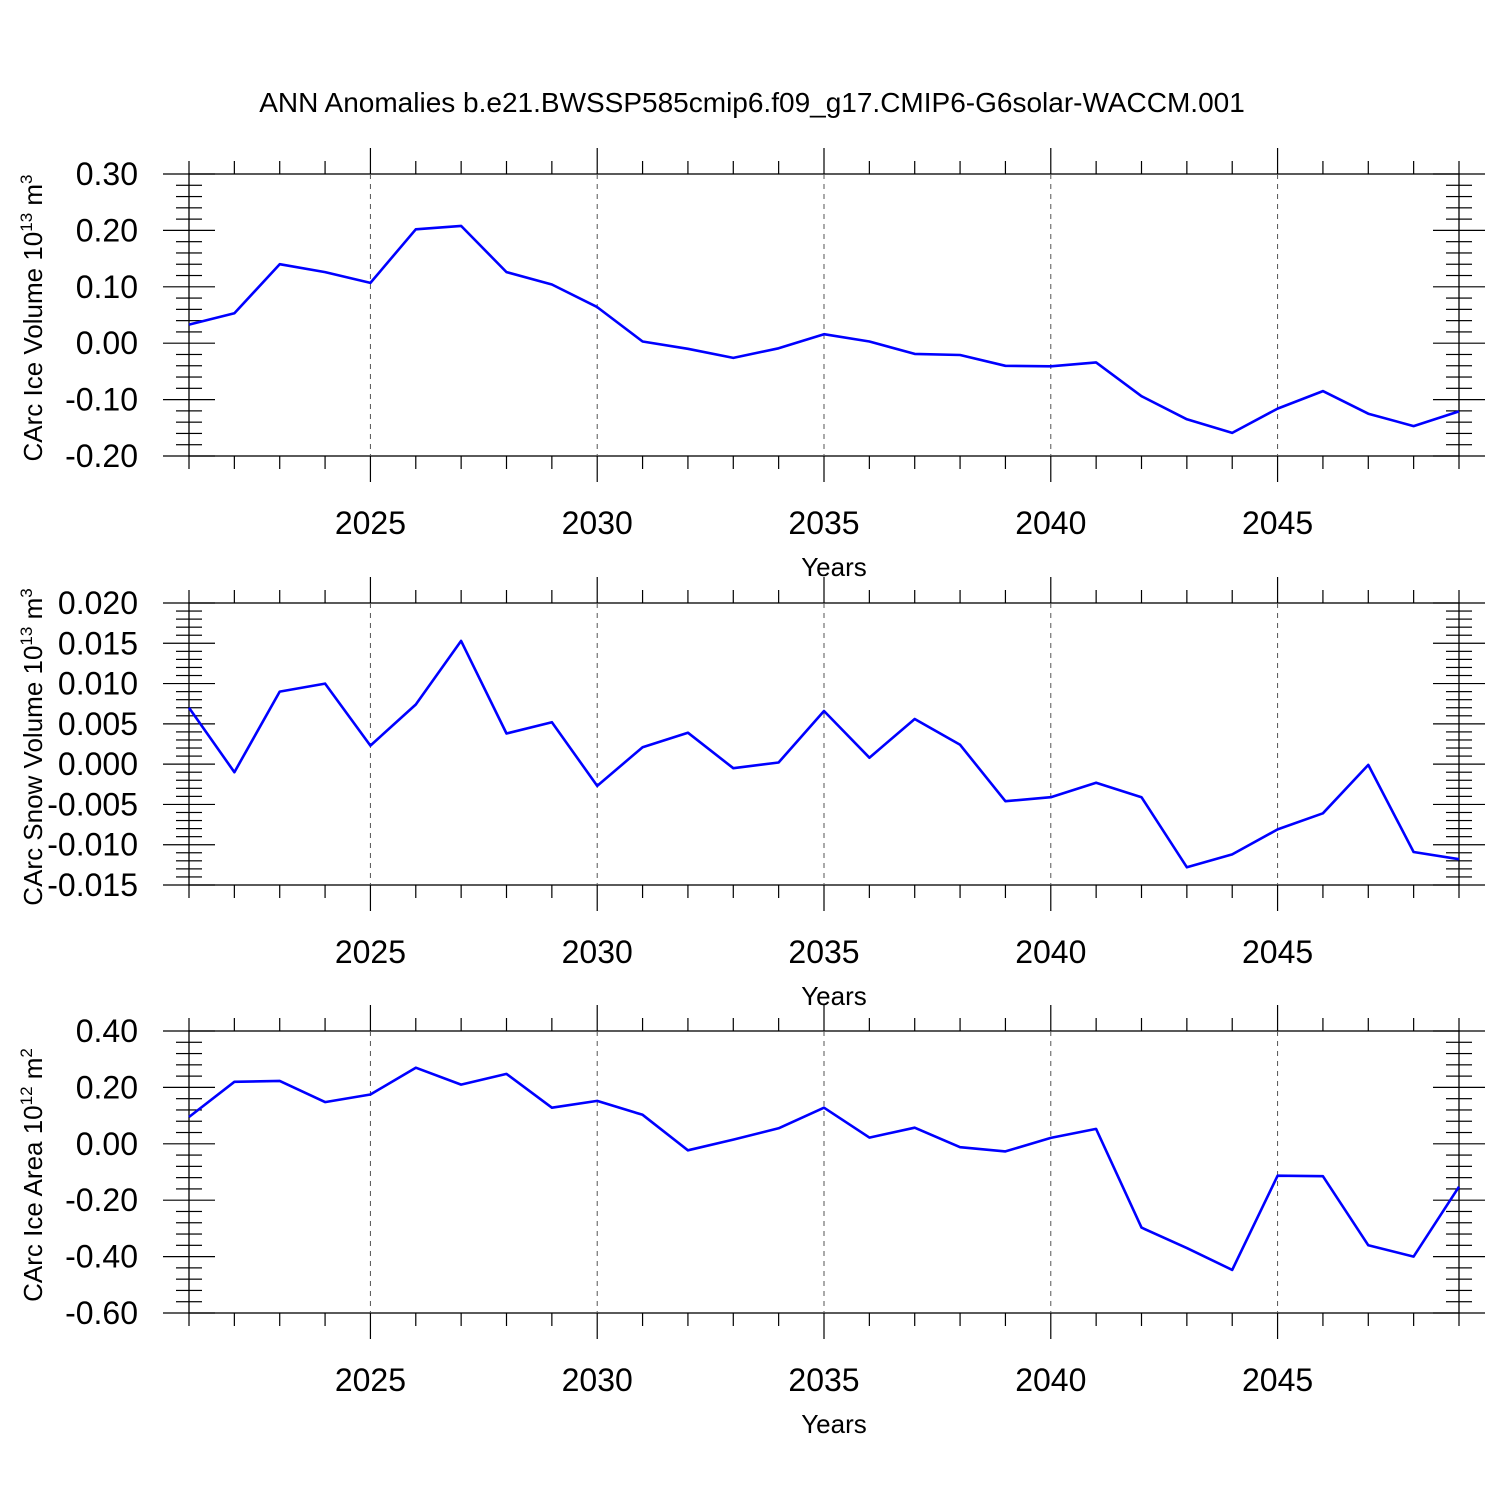  I want to click on y-tick-label: -0.010, so click(92, 845).